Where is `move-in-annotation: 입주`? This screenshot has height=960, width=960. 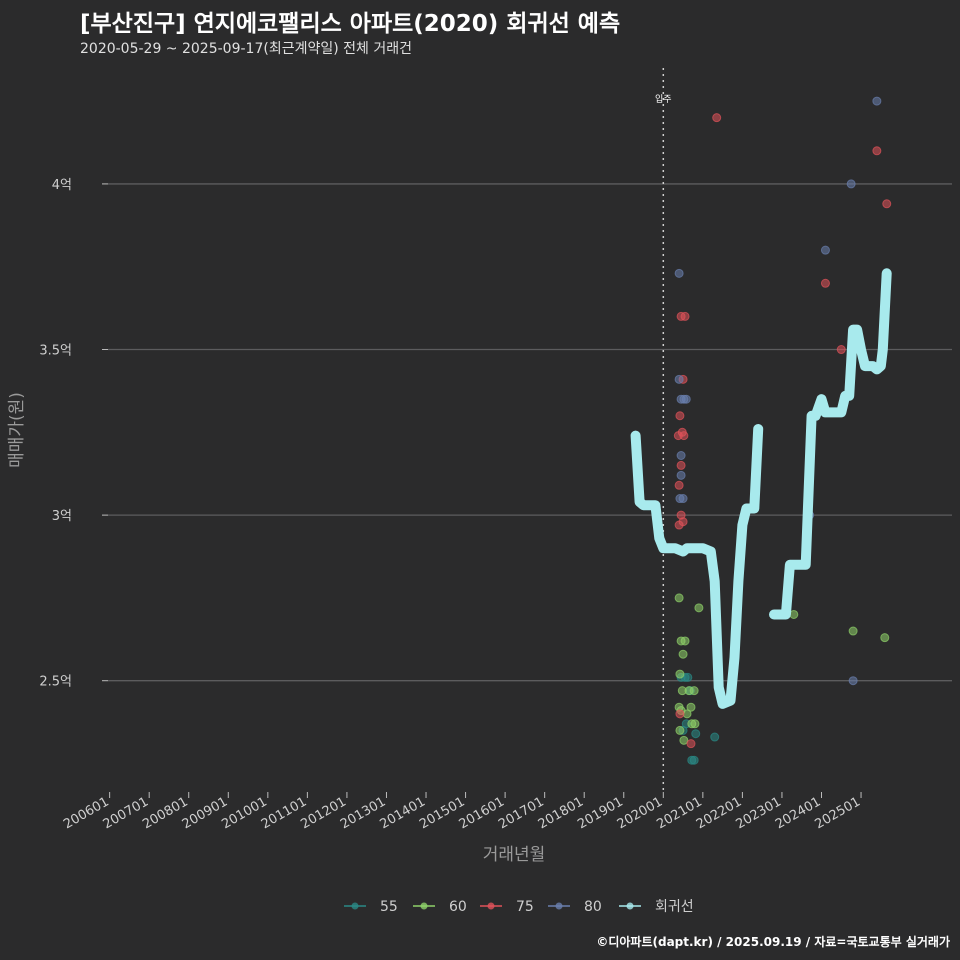
move-in-annotation: 입주 is located at coordinates (663, 429).